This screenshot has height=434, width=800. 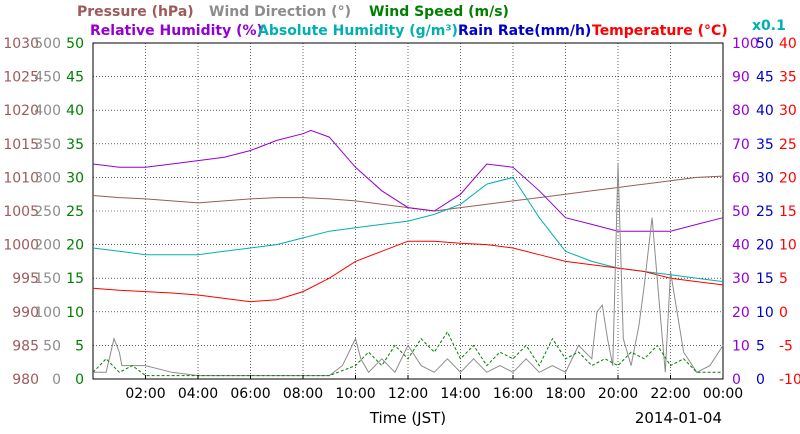 What do you see at coordinates (760, 346) in the screenshot?
I see `y-tick-label-rain: 5` at bounding box center [760, 346].